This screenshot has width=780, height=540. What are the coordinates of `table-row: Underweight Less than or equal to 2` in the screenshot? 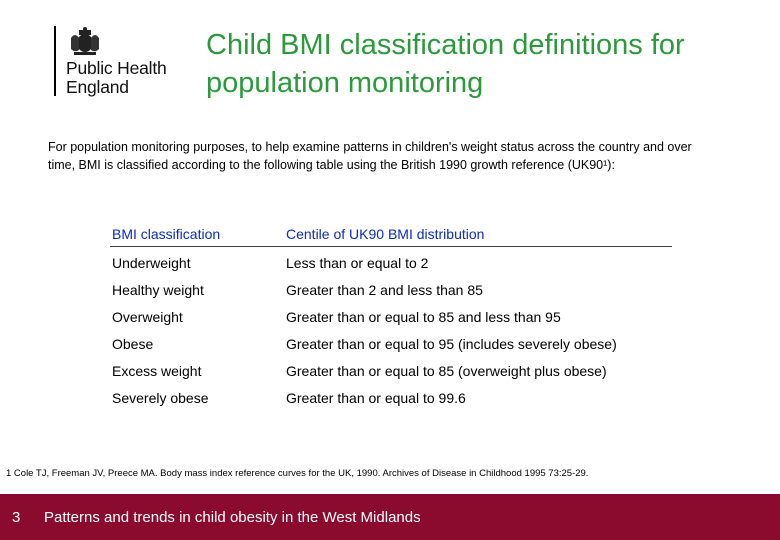 It's located at (391, 262).